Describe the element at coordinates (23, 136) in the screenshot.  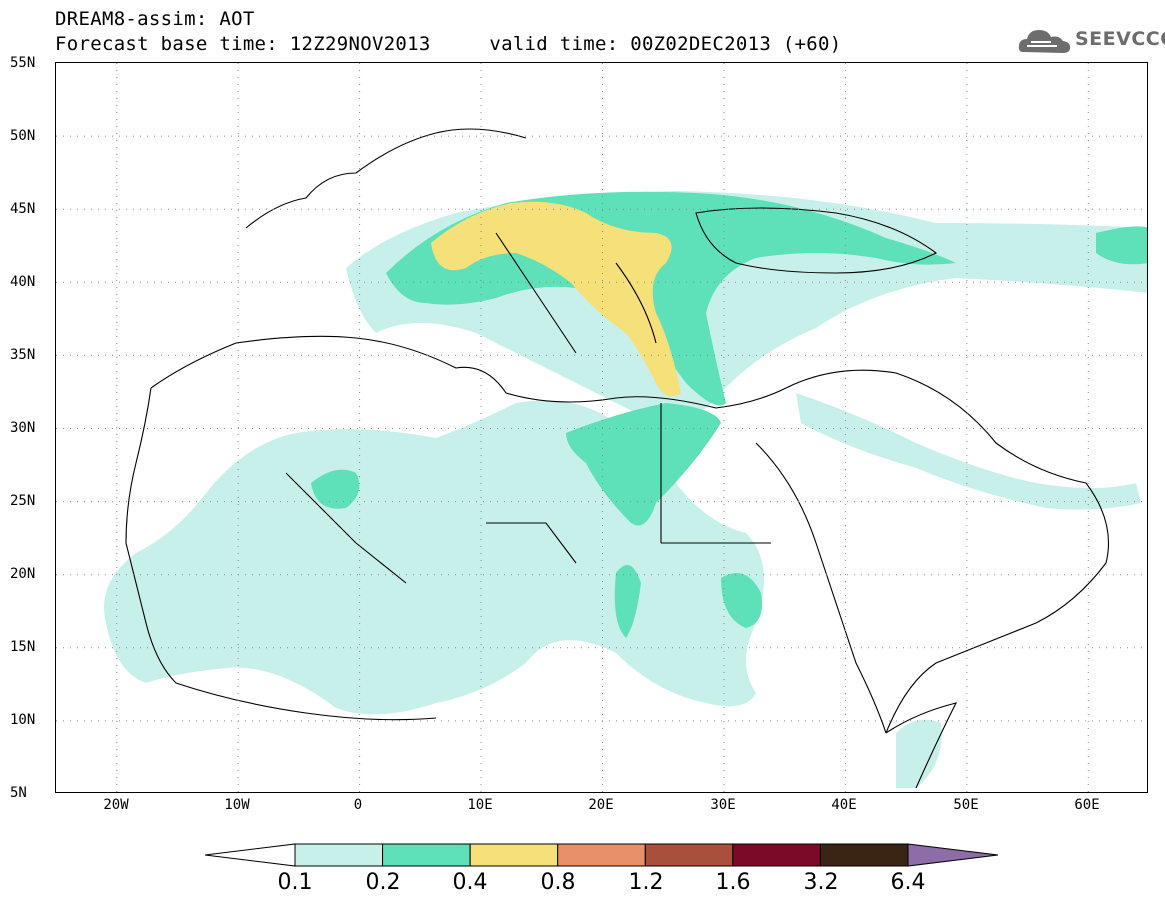
I see `lat-label-50n: 50N` at that location.